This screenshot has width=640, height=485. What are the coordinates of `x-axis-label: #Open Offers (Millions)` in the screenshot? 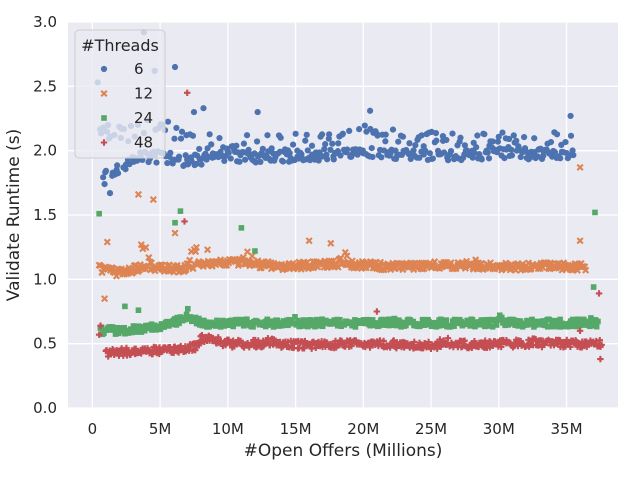 It's located at (343, 451).